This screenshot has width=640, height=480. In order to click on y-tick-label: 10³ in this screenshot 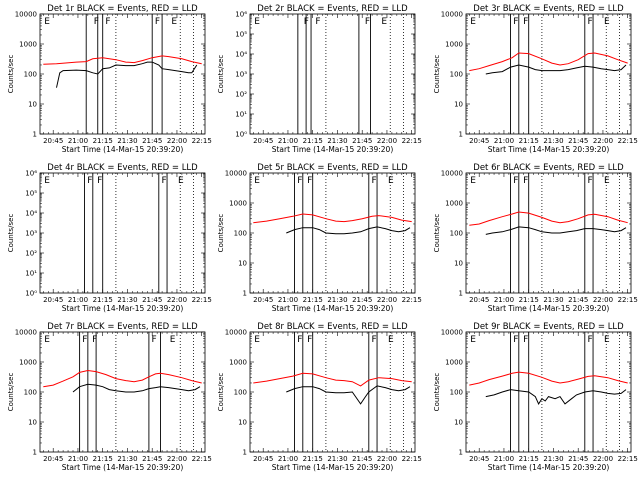, I will do `click(31, 234)`.